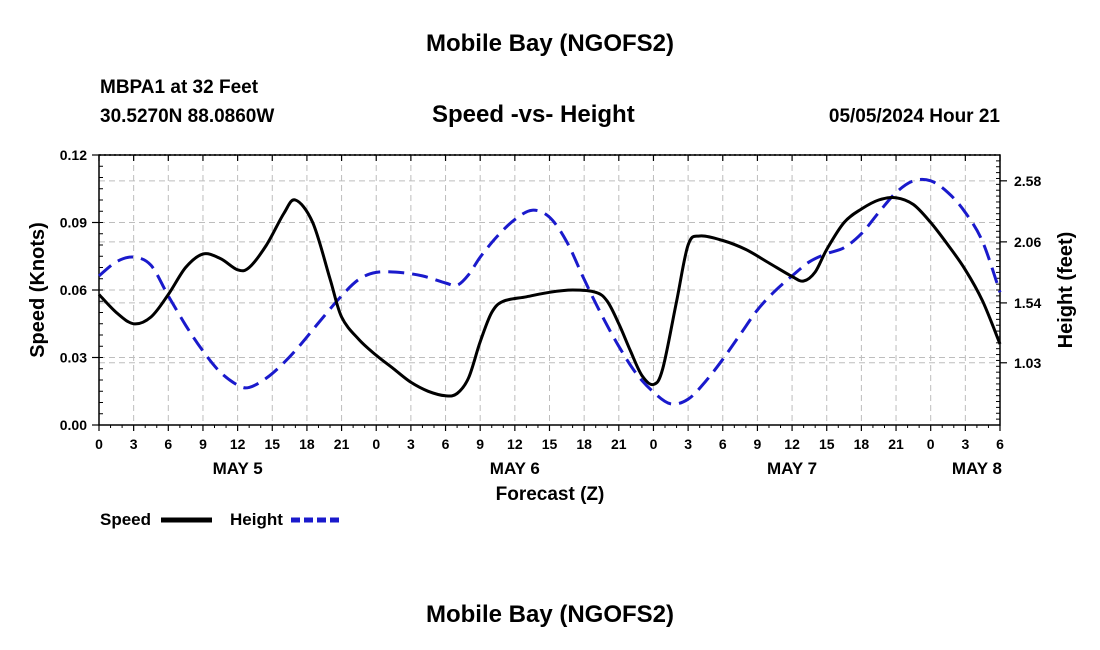 This screenshot has height=650, width=1100. What do you see at coordinates (515, 468) in the screenshot?
I see `date-label: MAY 6` at bounding box center [515, 468].